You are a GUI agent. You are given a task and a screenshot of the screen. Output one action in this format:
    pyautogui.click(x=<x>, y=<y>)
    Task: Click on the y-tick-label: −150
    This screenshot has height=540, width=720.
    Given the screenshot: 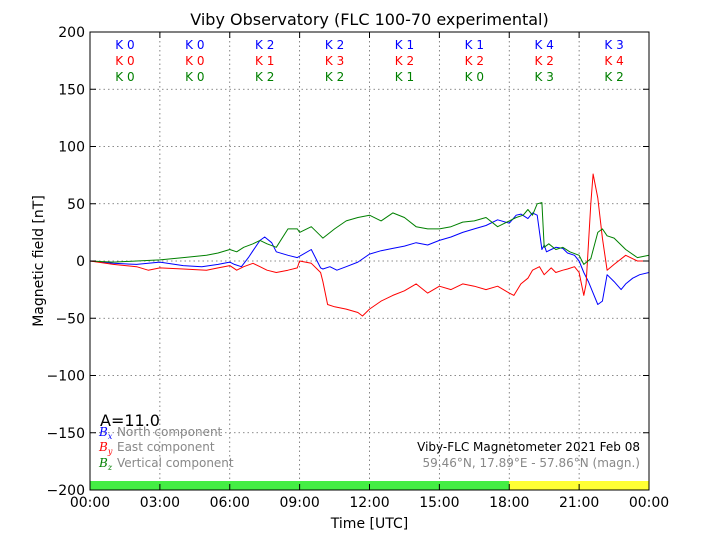 What is the action you would take?
    pyautogui.click(x=66, y=434)
    